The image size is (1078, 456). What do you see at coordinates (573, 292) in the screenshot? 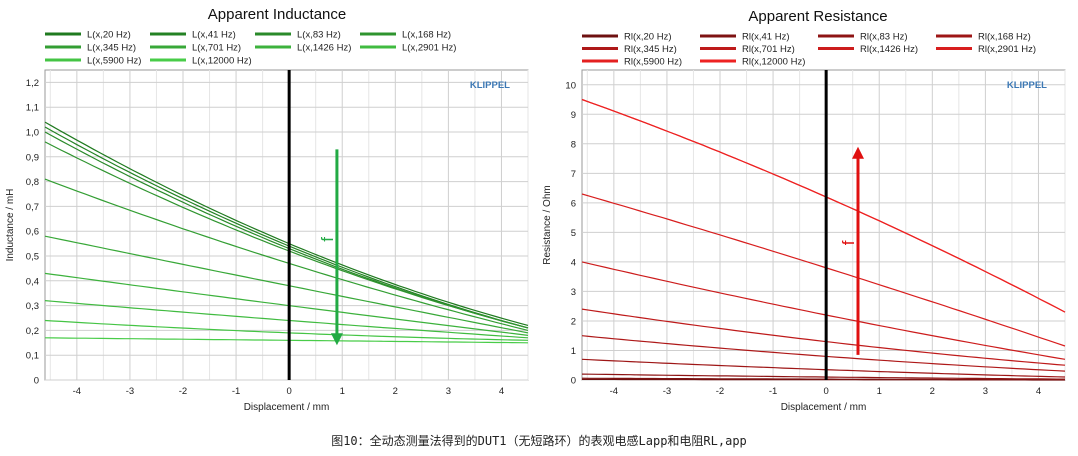
I see `resistance-y-tick-label: 3` at bounding box center [573, 292].